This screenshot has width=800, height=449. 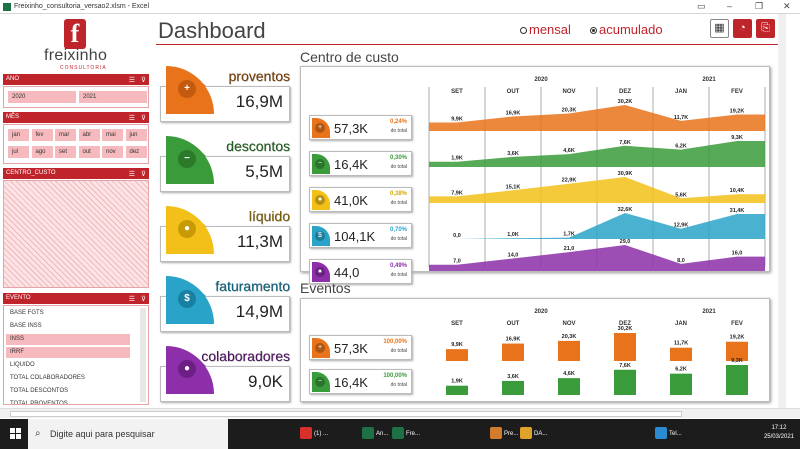 I want to click on taskbar-clock: 17:12 25/03/2021, so click(x=779, y=433).